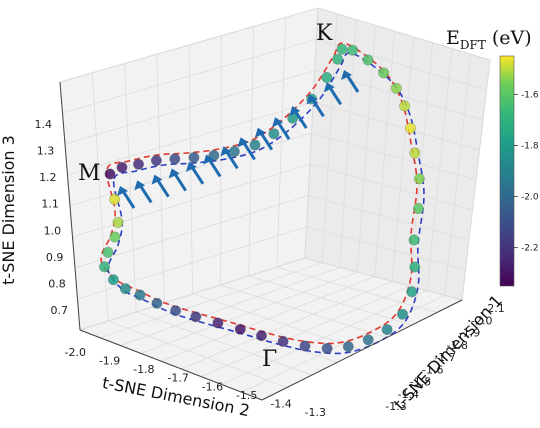 The width and height of the screenshot is (540, 428). Describe the element at coordinates (507, 171) in the screenshot. I see `colorbar` at that location.